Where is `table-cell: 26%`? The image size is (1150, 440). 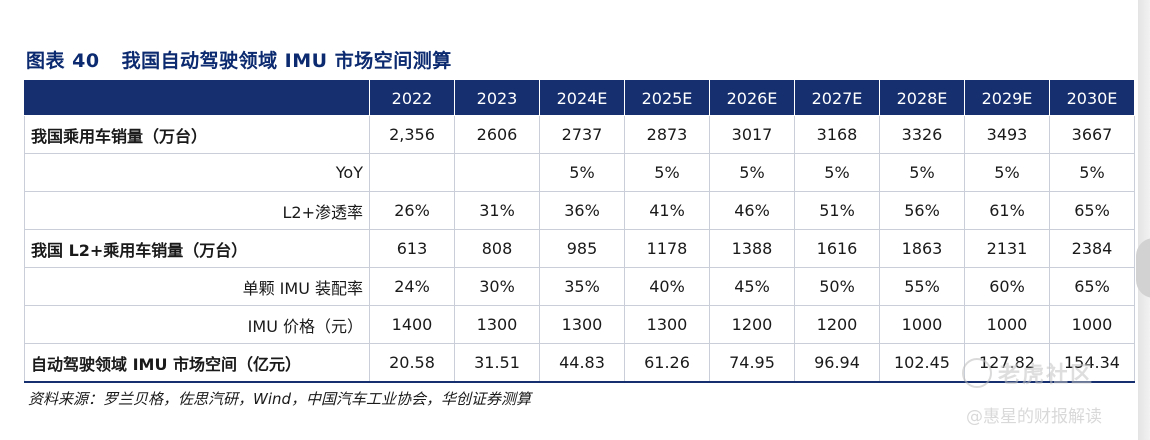 table-cell: 26% is located at coordinates (412, 210).